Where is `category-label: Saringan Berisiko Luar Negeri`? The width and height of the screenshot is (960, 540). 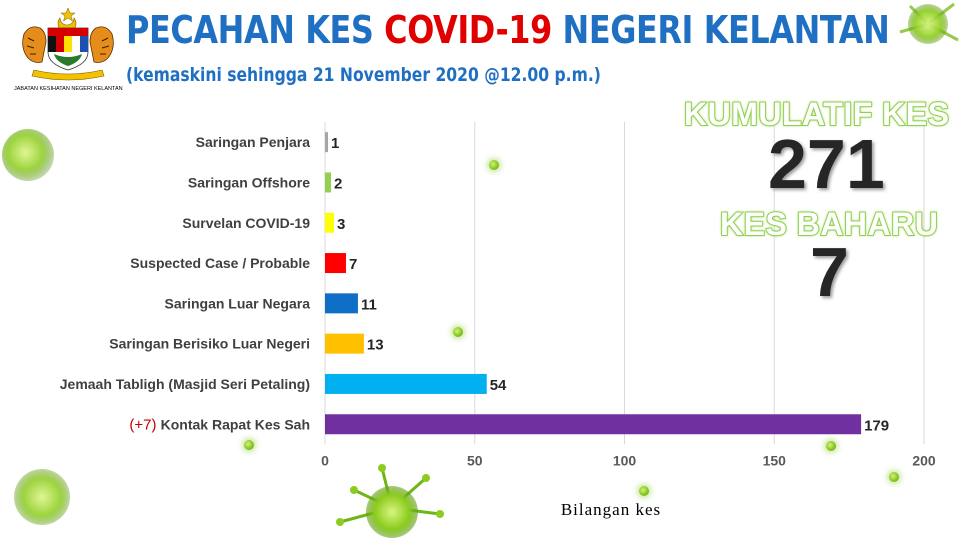 category-label: Saringan Berisiko Luar Negeri is located at coordinates (209, 344).